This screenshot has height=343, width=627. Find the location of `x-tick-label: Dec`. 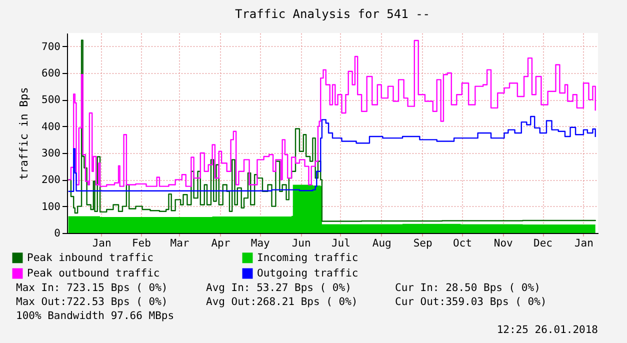

x-tick-label: Dec is located at coordinates (543, 244).